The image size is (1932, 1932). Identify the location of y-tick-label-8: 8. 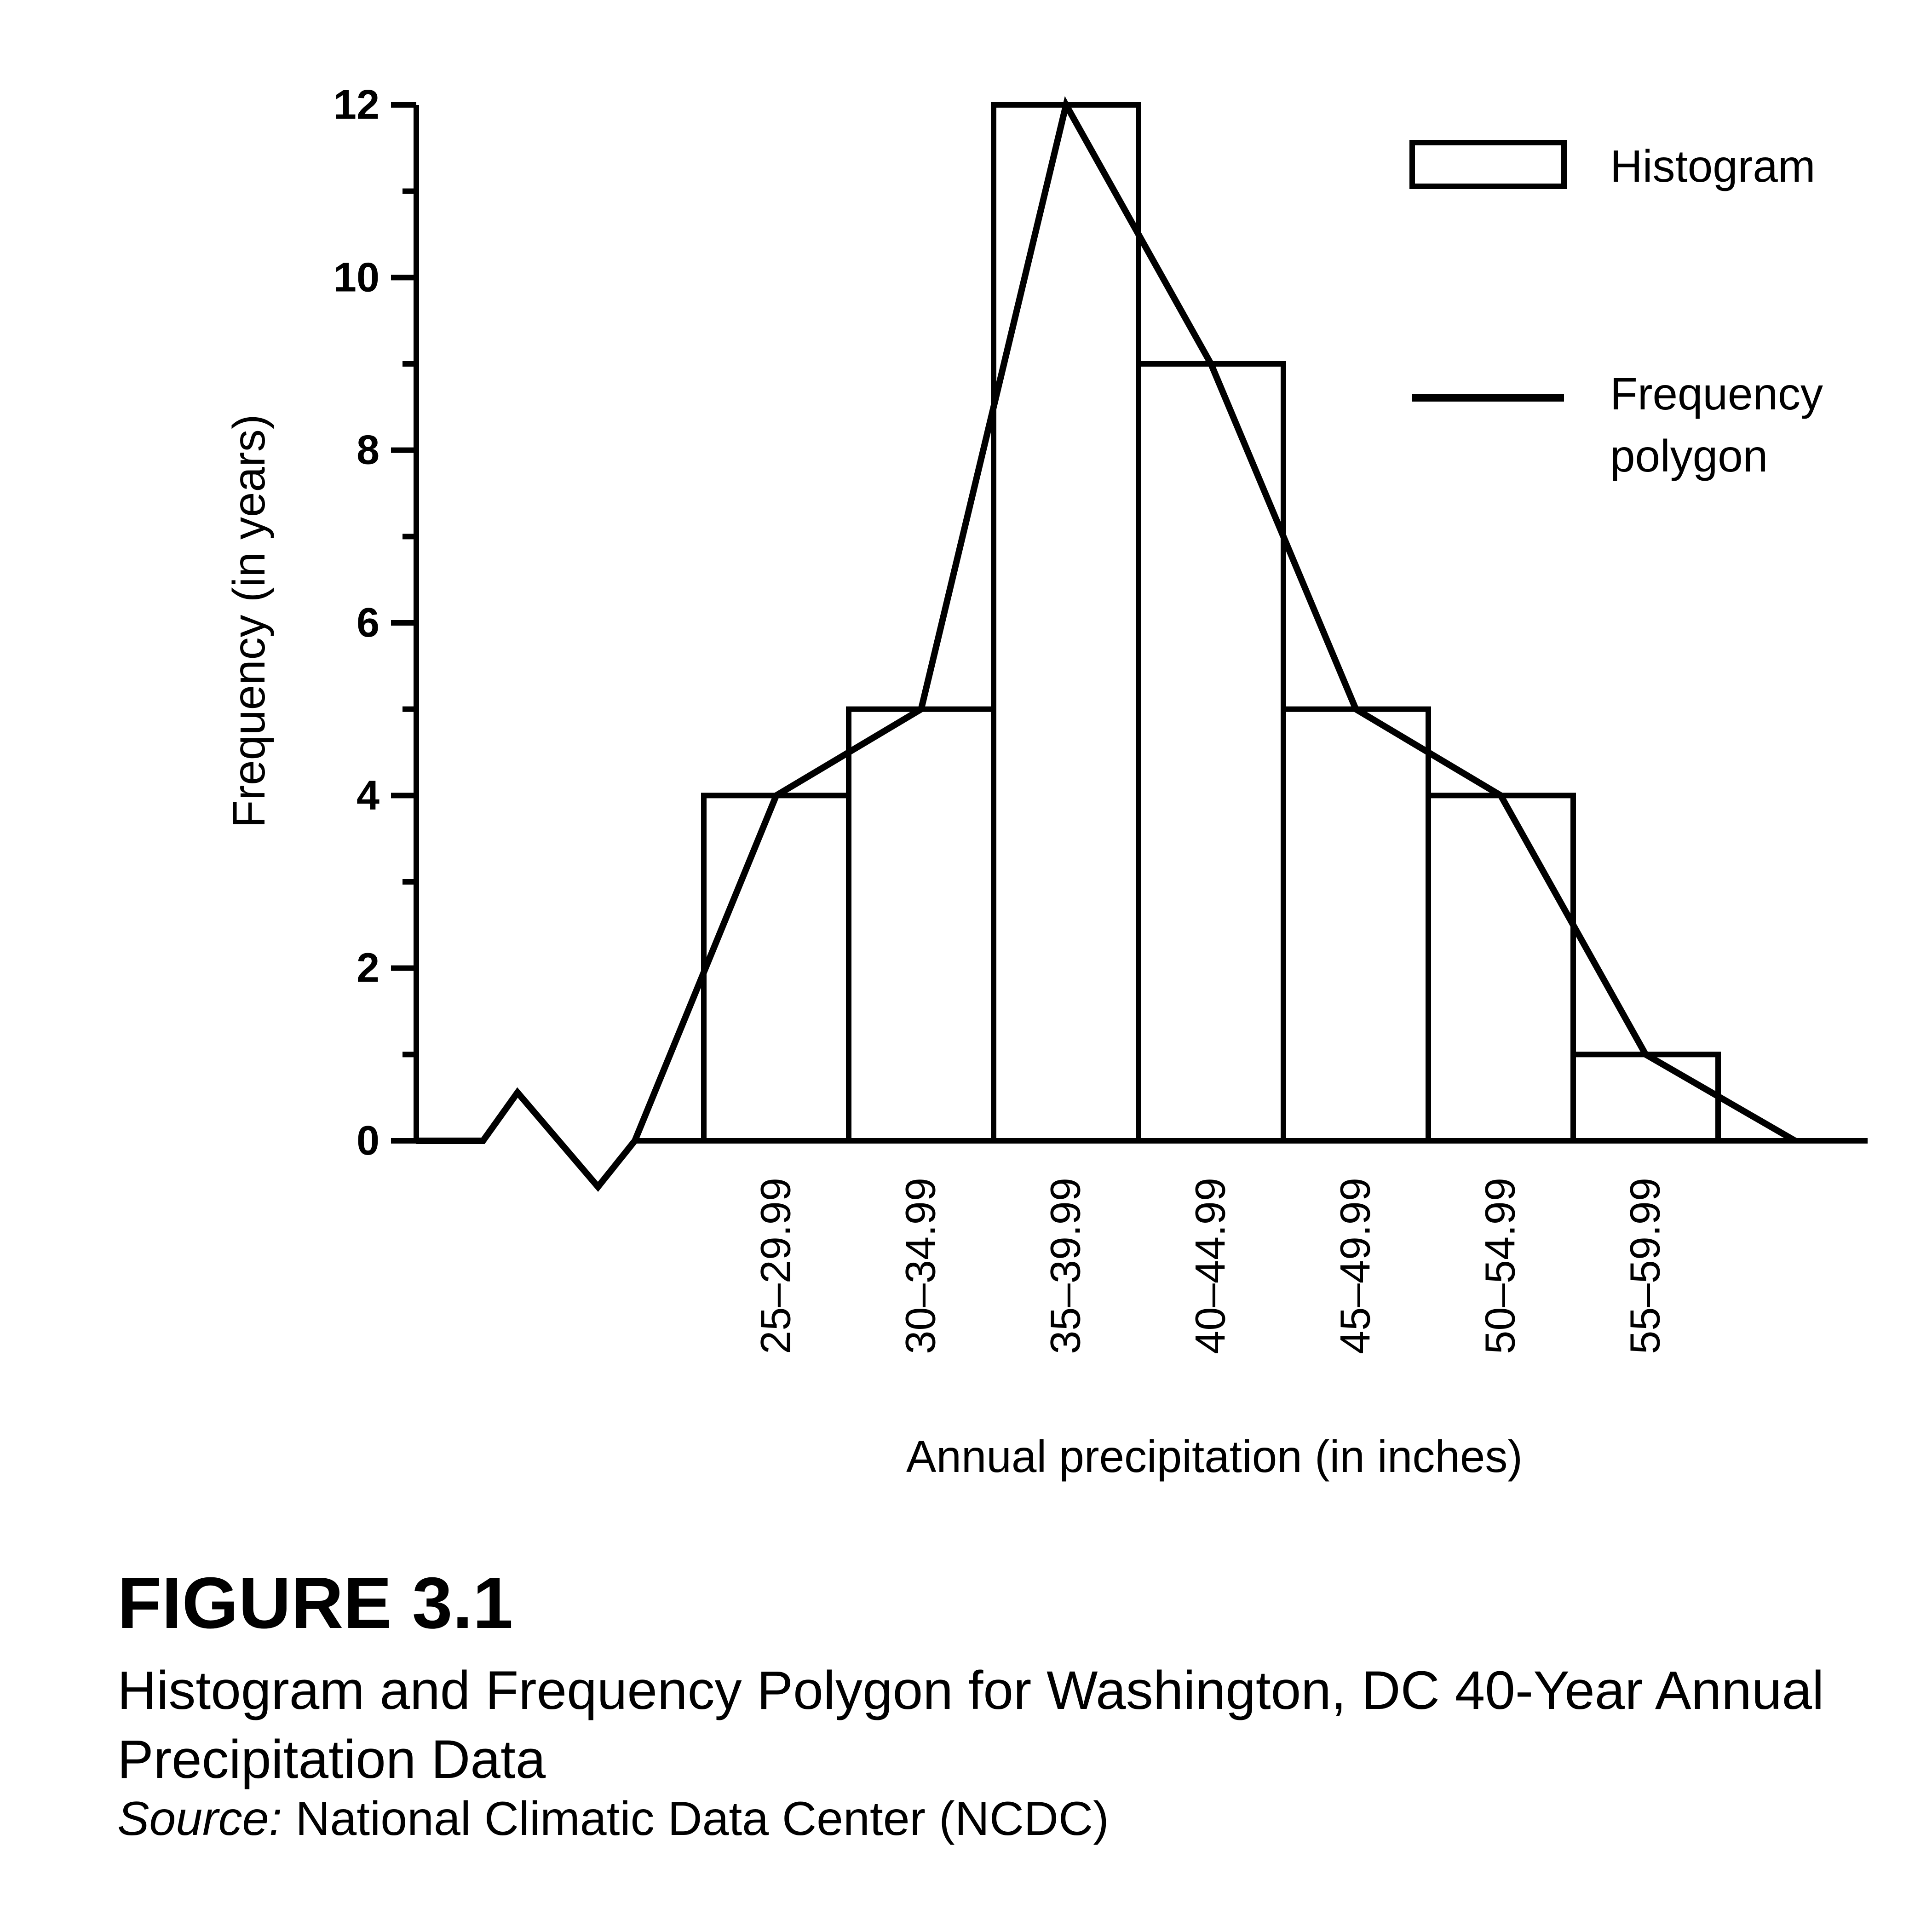
(368, 450).